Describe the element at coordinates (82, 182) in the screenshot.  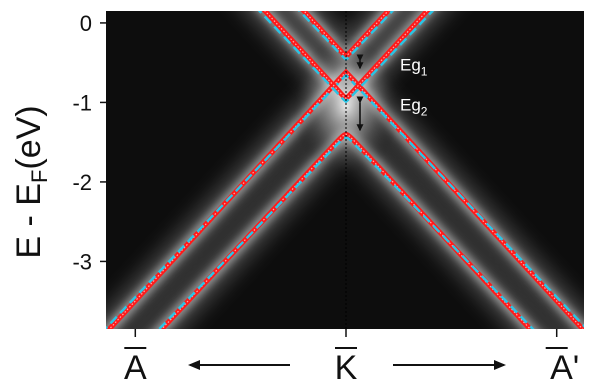
I see `y-tick-label-2: -2` at that location.